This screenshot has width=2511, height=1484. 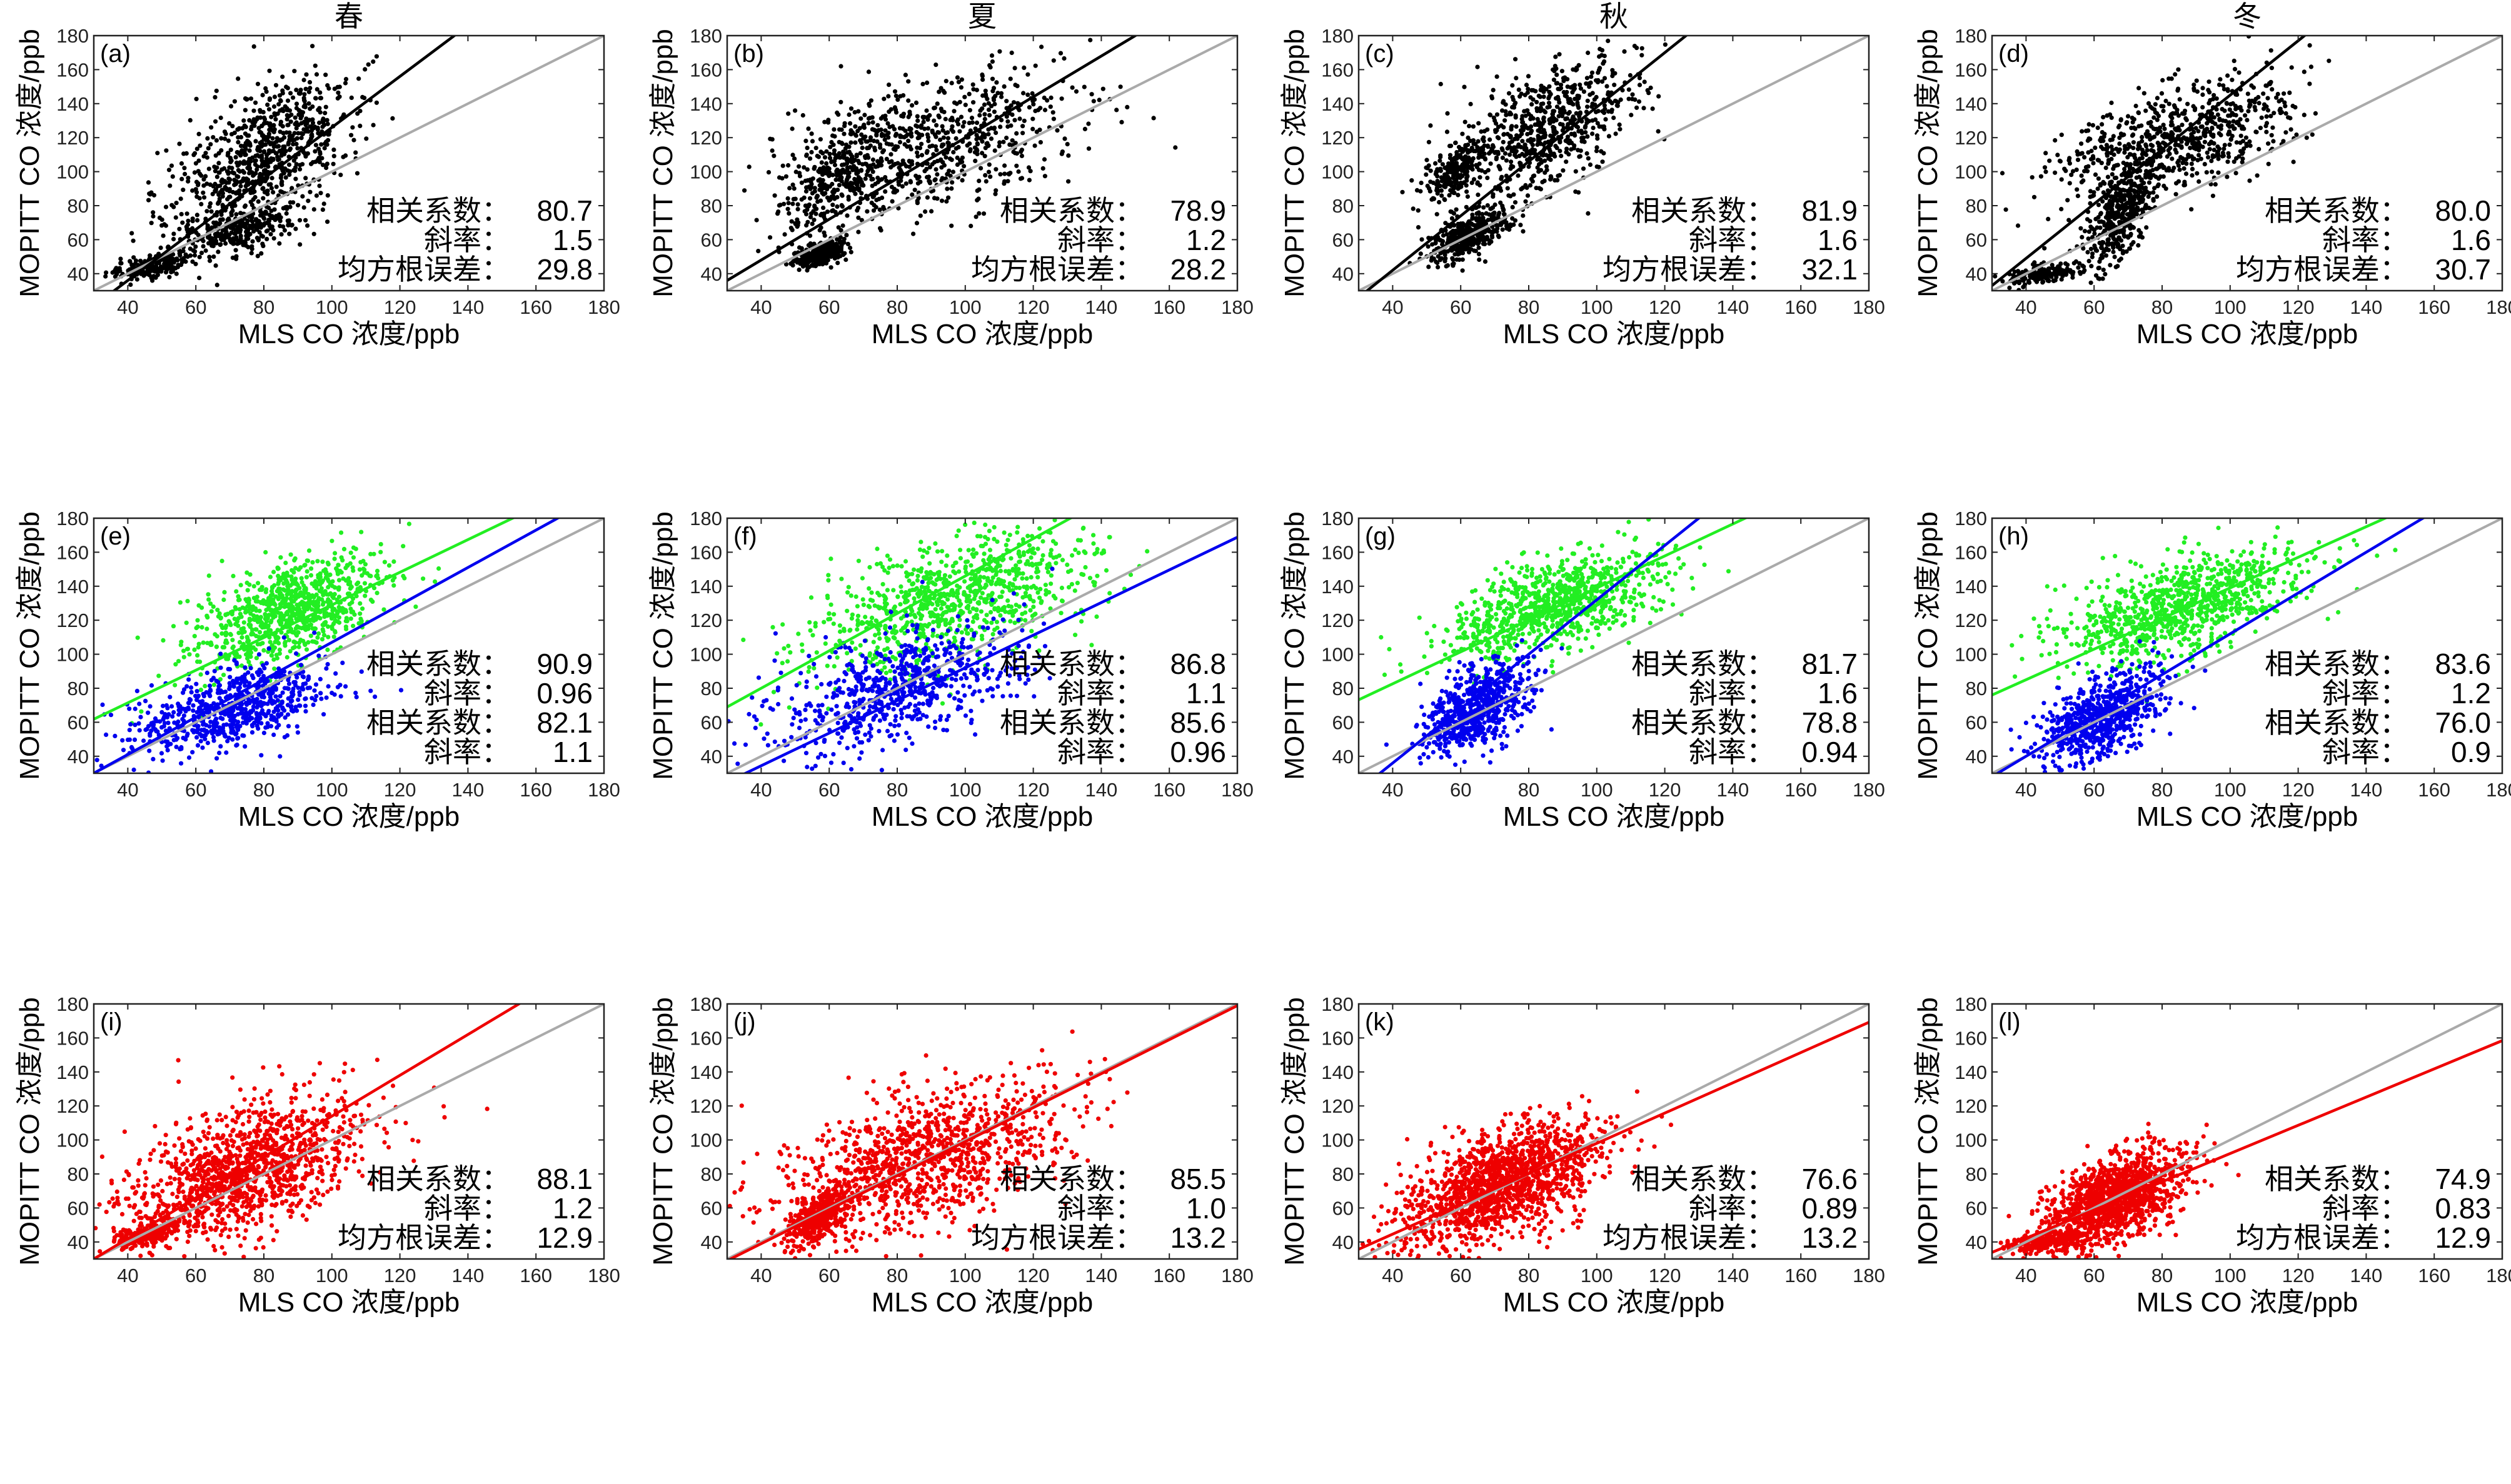 I want to click on plot-area, so click(x=982, y=164).